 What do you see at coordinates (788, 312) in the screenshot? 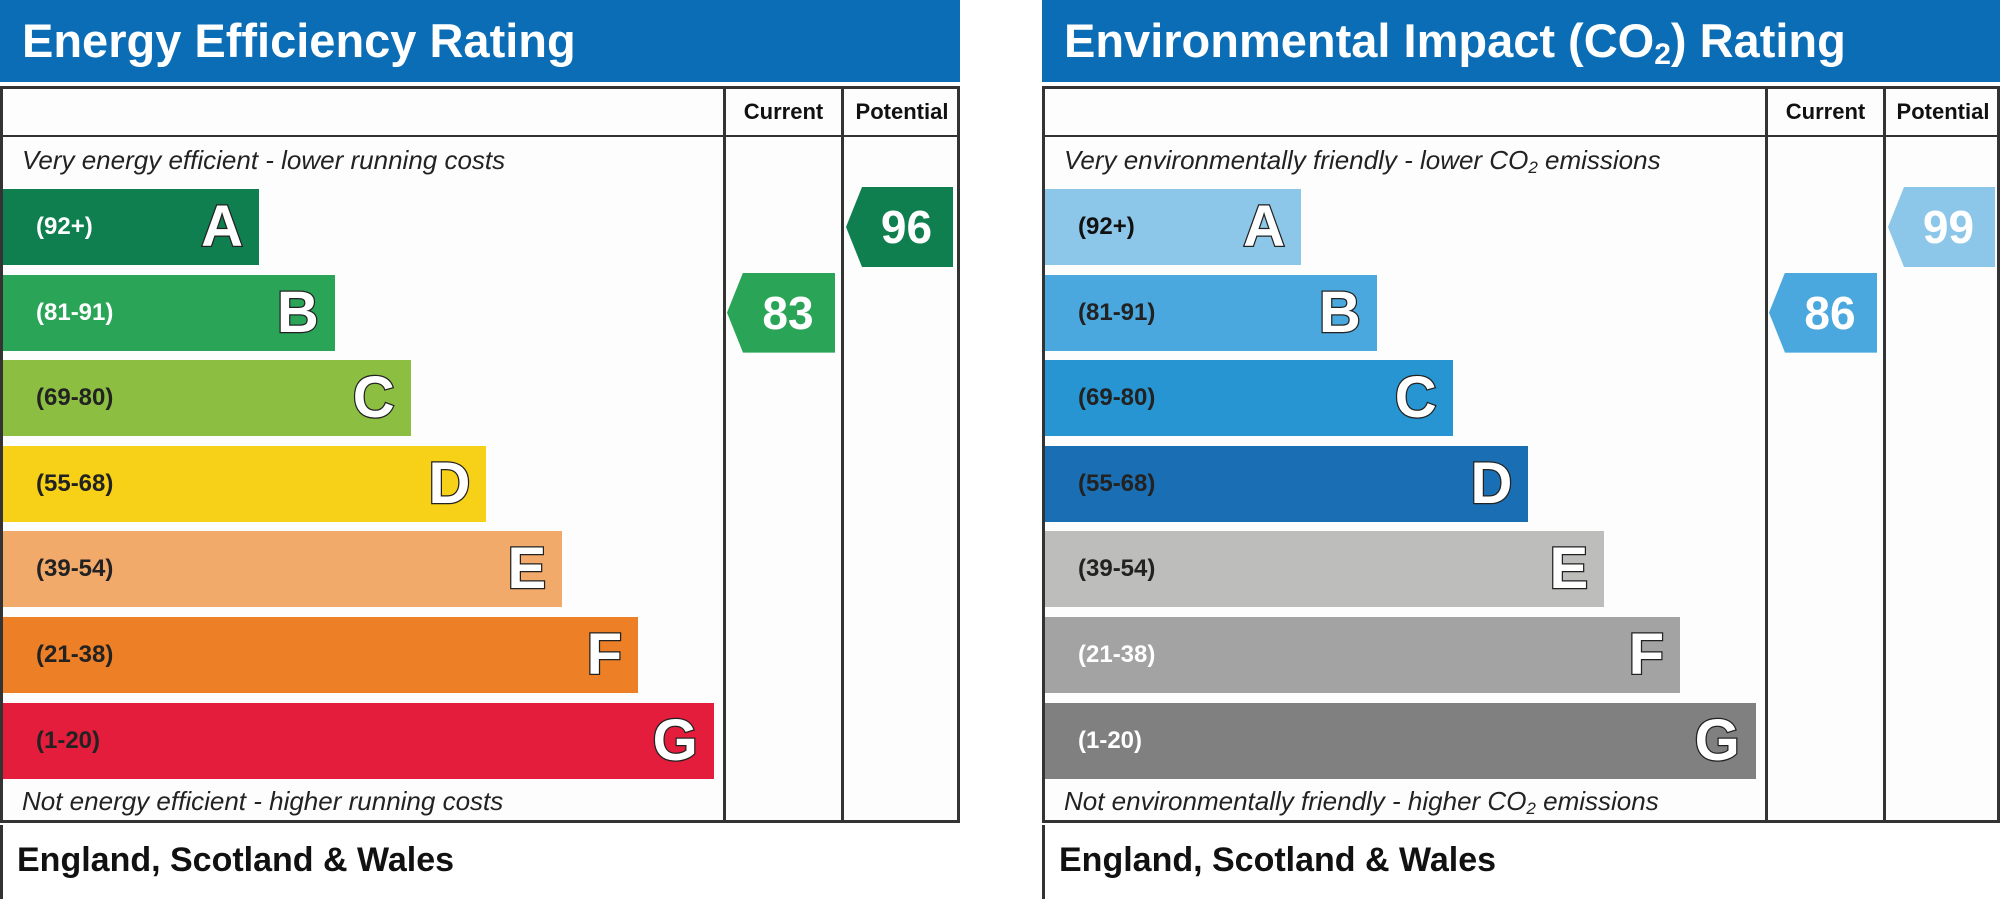
I see `current-rating-value: 83` at bounding box center [788, 312].